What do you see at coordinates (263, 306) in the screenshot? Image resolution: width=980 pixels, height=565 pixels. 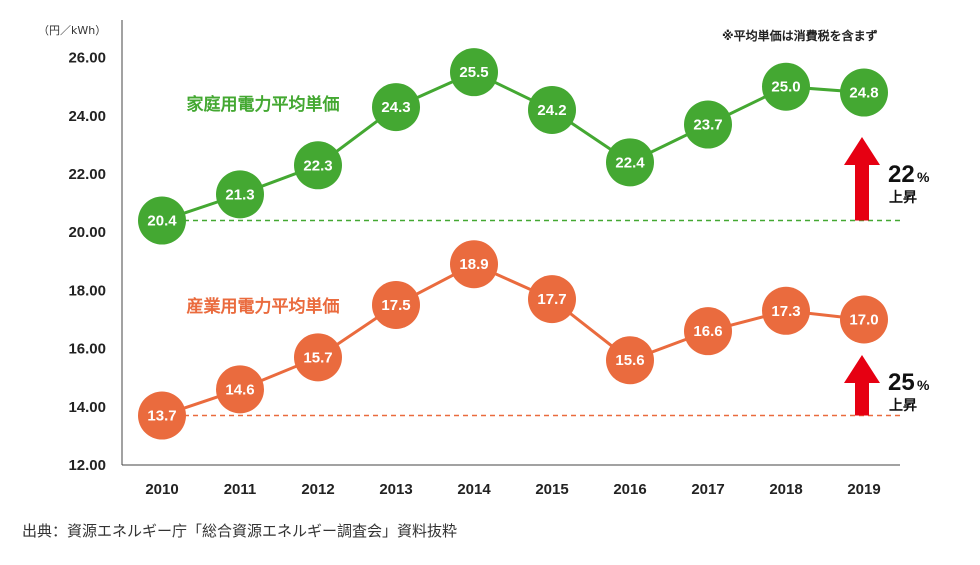 I see `series-name-industrial: 産業用電力平均単価` at bounding box center [263, 306].